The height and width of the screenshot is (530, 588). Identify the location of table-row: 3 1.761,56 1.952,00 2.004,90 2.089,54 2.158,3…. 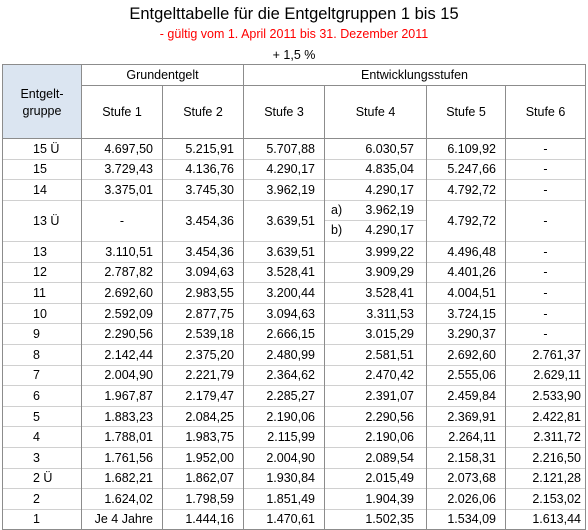
(294, 457).